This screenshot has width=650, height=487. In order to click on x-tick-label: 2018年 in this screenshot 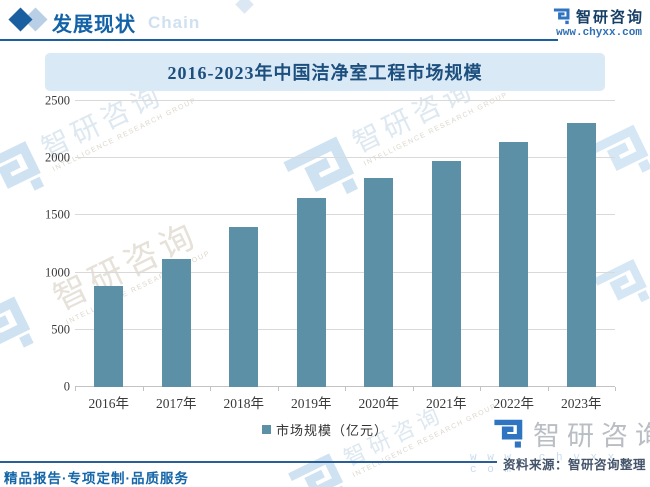, I will do `click(244, 403)`.